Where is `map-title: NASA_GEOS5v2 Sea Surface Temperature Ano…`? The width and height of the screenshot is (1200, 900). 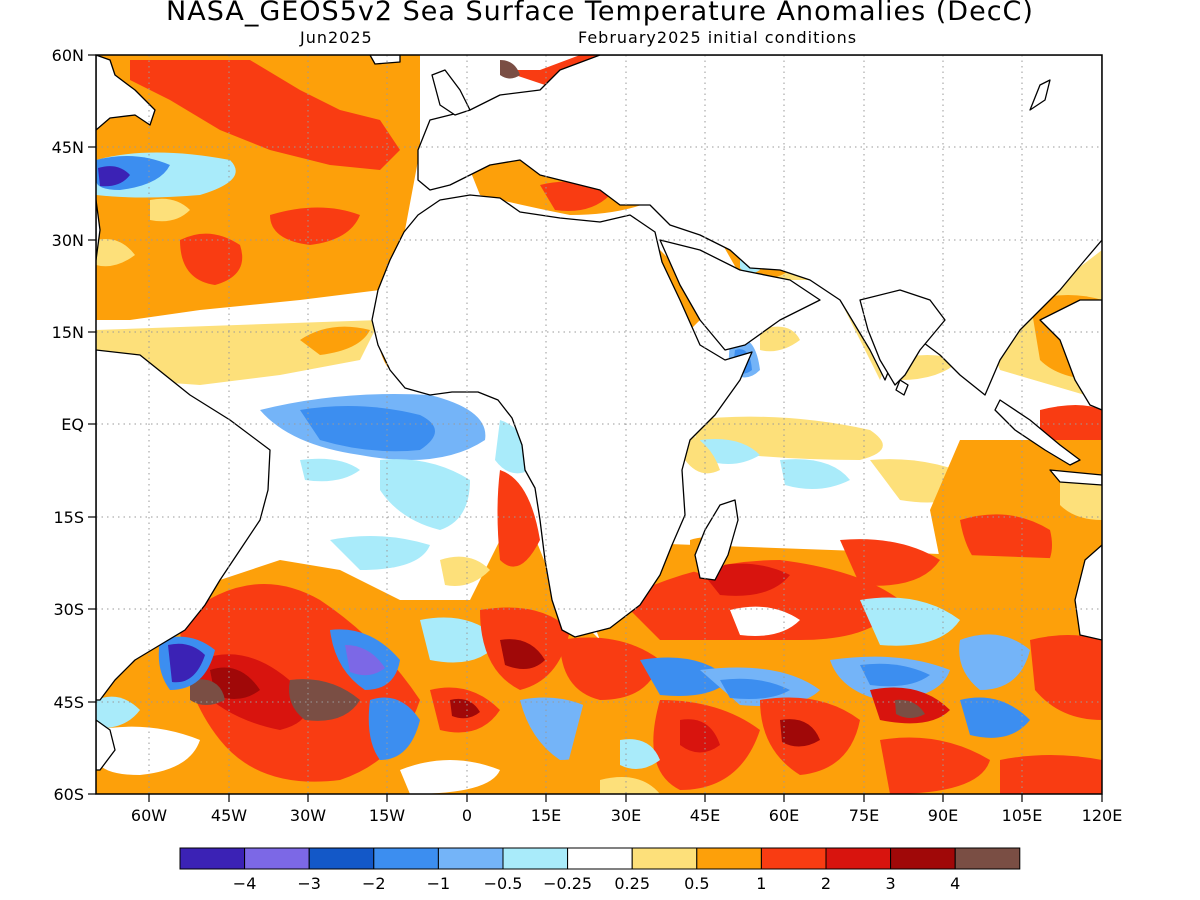 map-title: NASA_GEOS5v2 Sea Surface Temperature Ano… is located at coordinates (600, 13).